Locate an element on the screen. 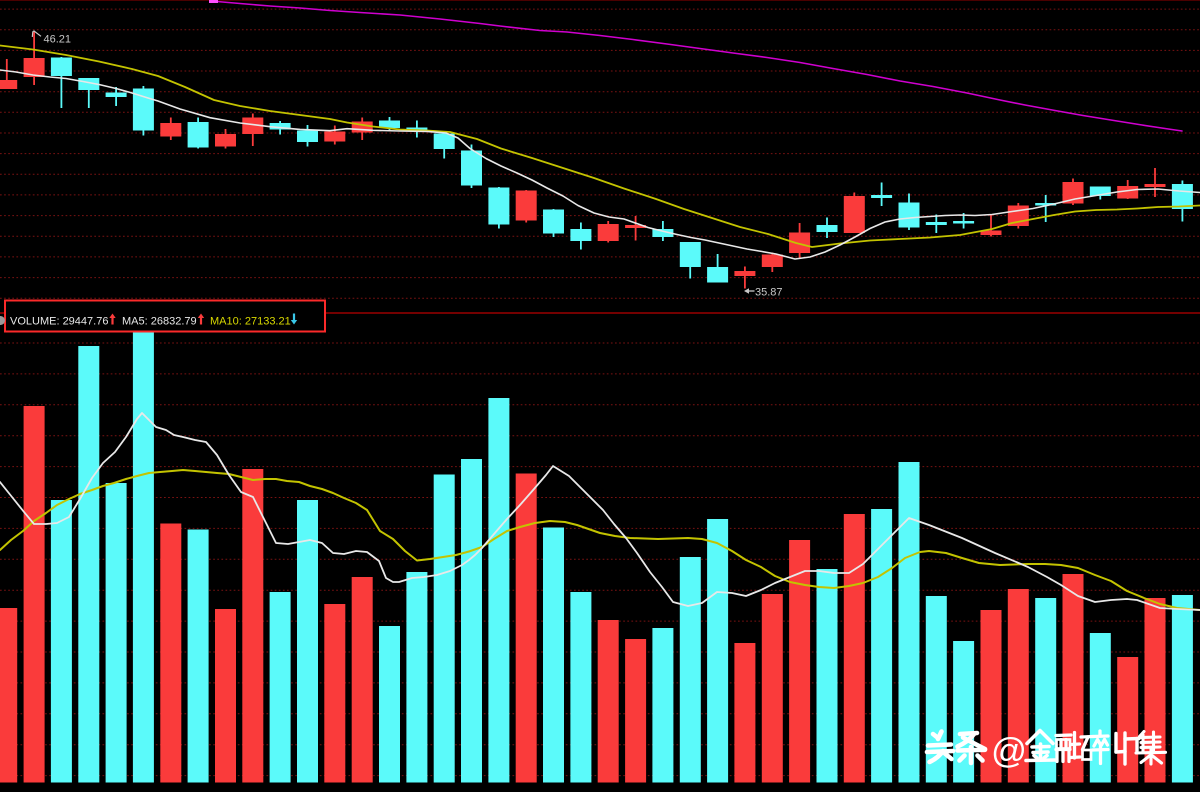 This screenshot has height=792, width=1200. svg-text: 35.87 is located at coordinates (769, 293).